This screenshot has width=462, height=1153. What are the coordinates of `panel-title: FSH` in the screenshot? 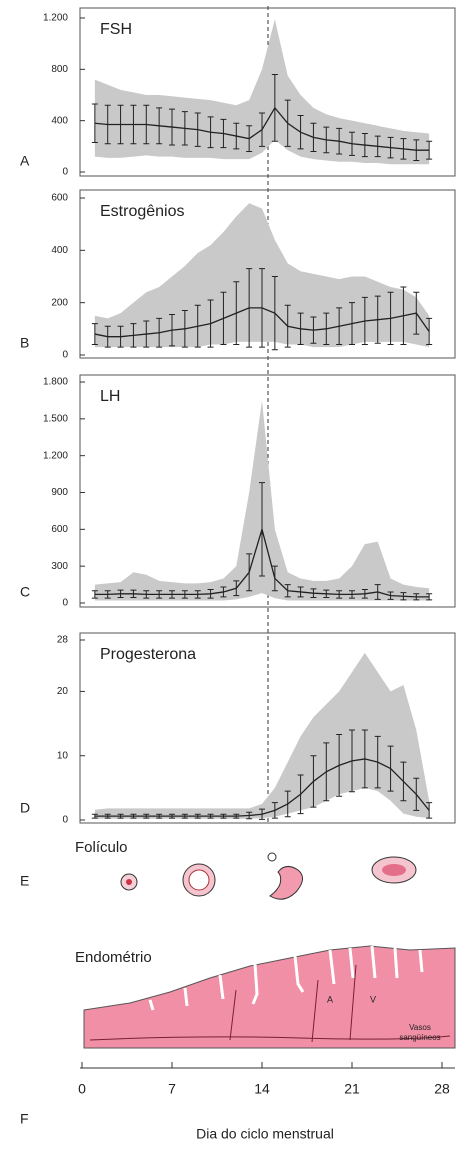 It's located at (116, 29).